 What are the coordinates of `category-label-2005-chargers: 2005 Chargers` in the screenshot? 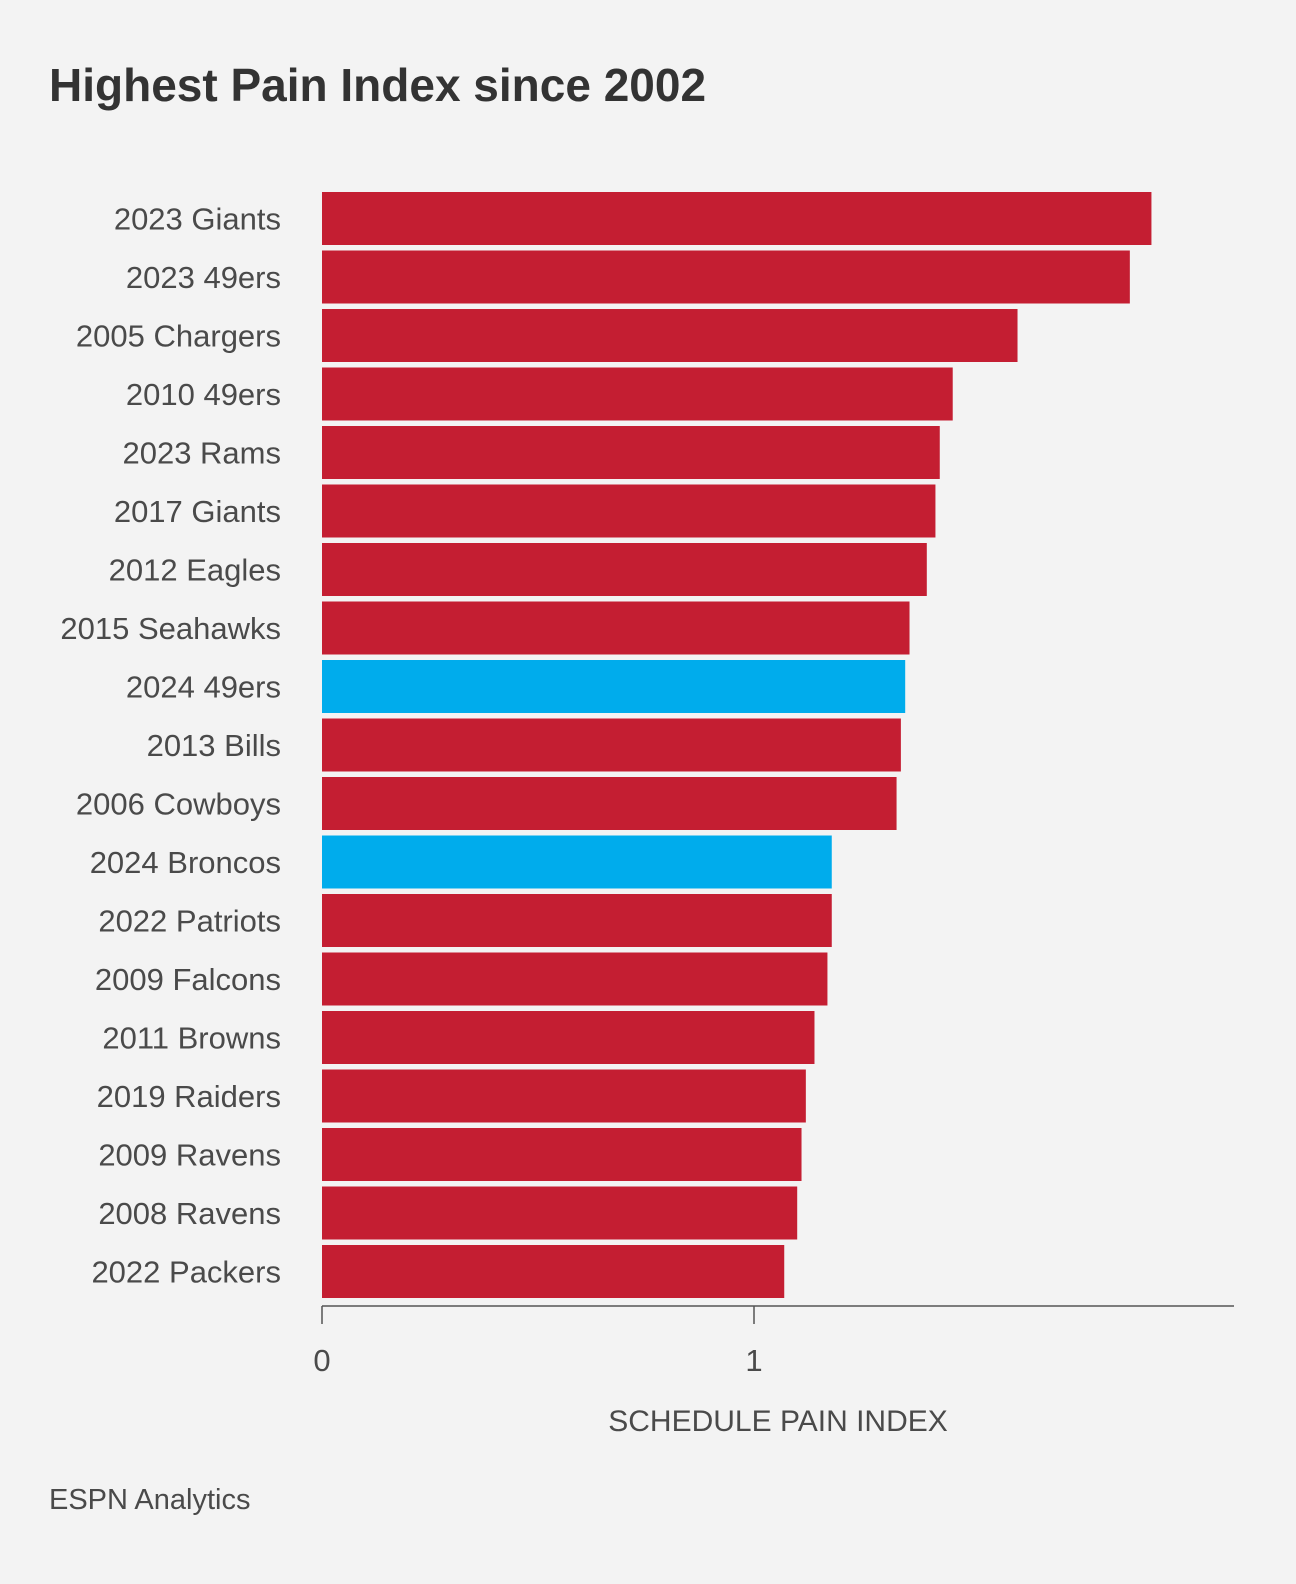 It's located at (178, 336).